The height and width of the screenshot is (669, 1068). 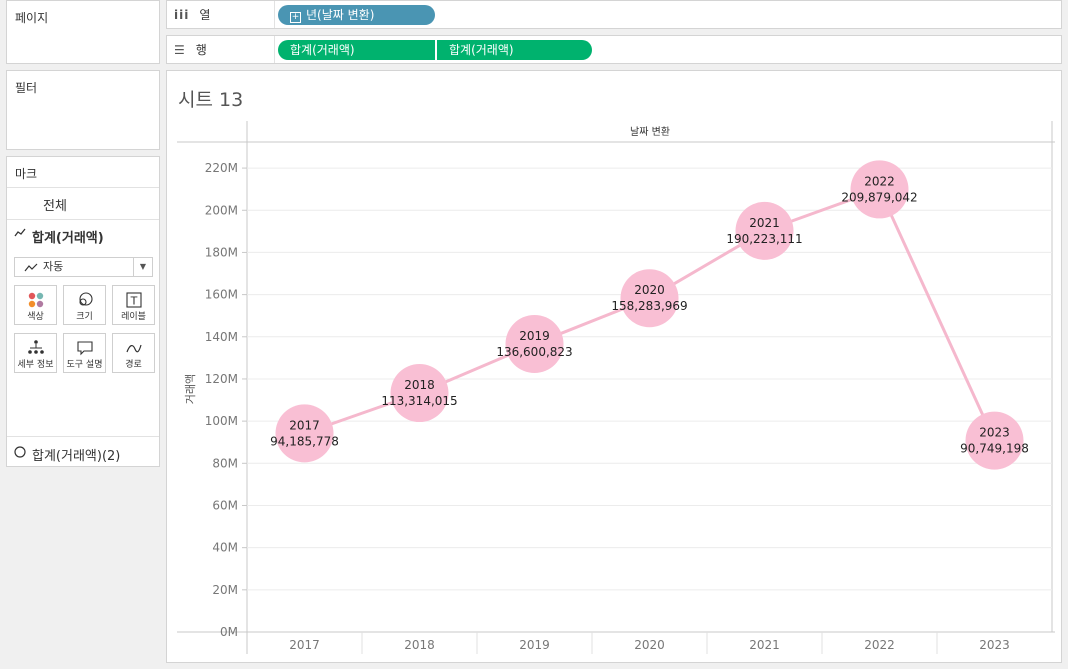 What do you see at coordinates (32, 18) in the screenshot?
I see `pages-title: 페이지` at bounding box center [32, 18].